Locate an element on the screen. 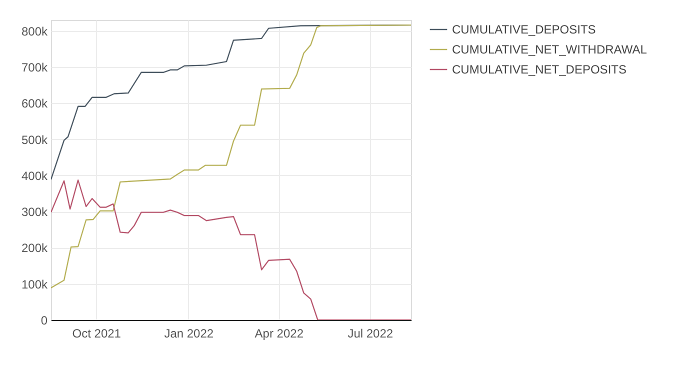 This screenshot has height=365, width=679. x-tick-label: Oct 2021 is located at coordinates (97, 333).